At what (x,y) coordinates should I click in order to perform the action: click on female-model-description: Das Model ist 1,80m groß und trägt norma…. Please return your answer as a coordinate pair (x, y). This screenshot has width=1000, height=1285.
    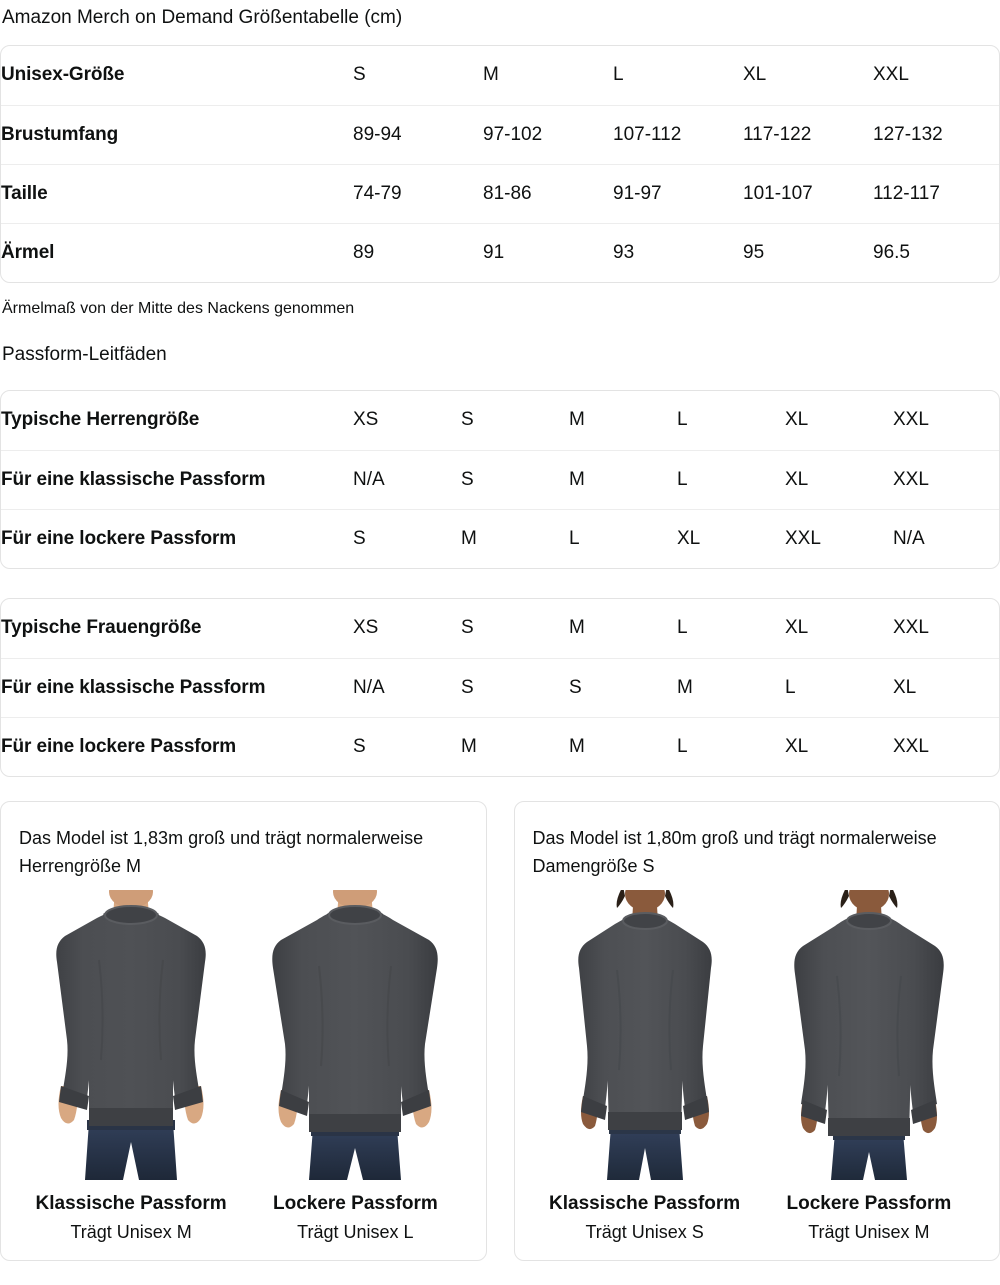
    Looking at the image, I should click on (734, 852).